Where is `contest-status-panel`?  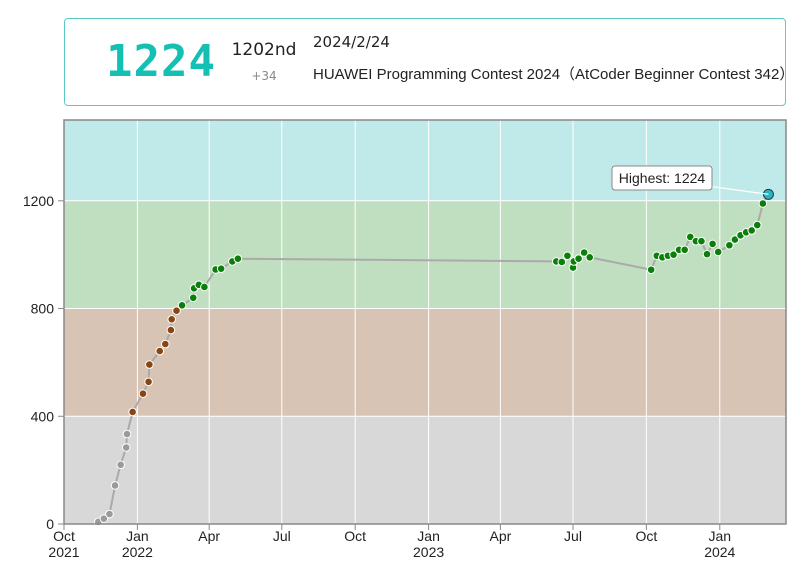
contest-status-panel is located at coordinates (425, 62).